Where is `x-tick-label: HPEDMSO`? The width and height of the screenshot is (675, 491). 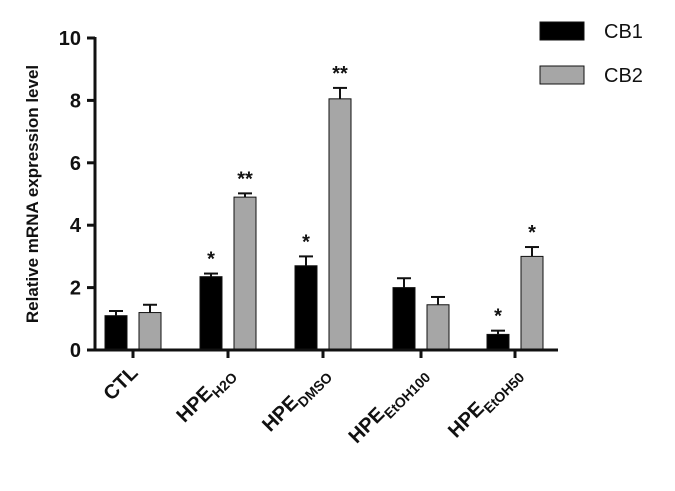
x-tick-label: HPEDMSO is located at coordinates (296, 400).